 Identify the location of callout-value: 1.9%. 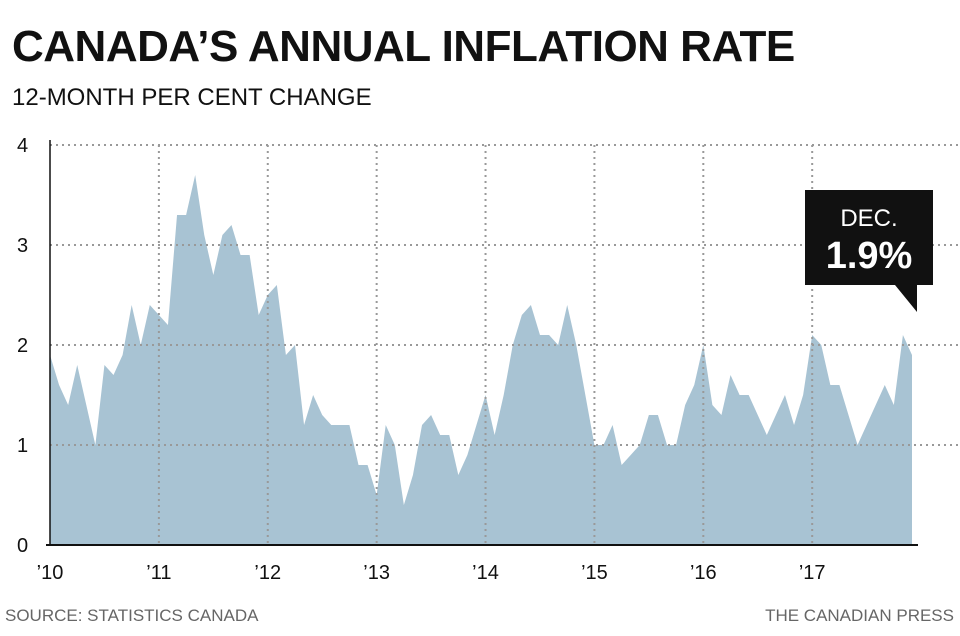
(869, 256).